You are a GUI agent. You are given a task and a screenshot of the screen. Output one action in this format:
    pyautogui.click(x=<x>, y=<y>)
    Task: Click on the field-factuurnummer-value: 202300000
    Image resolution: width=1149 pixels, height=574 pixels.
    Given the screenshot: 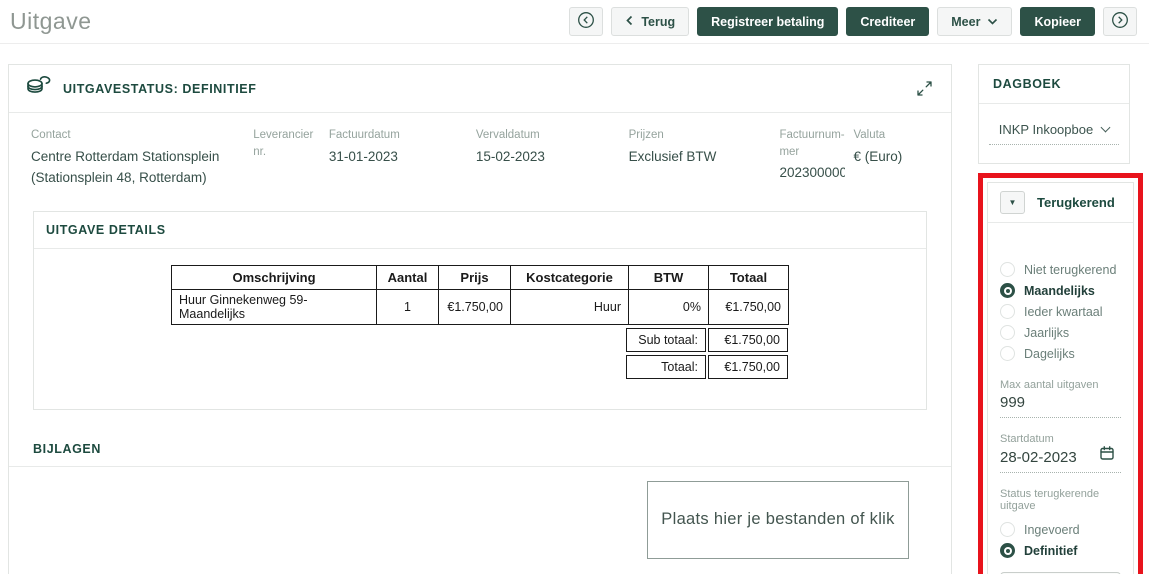 What is the action you would take?
    pyautogui.click(x=812, y=173)
    